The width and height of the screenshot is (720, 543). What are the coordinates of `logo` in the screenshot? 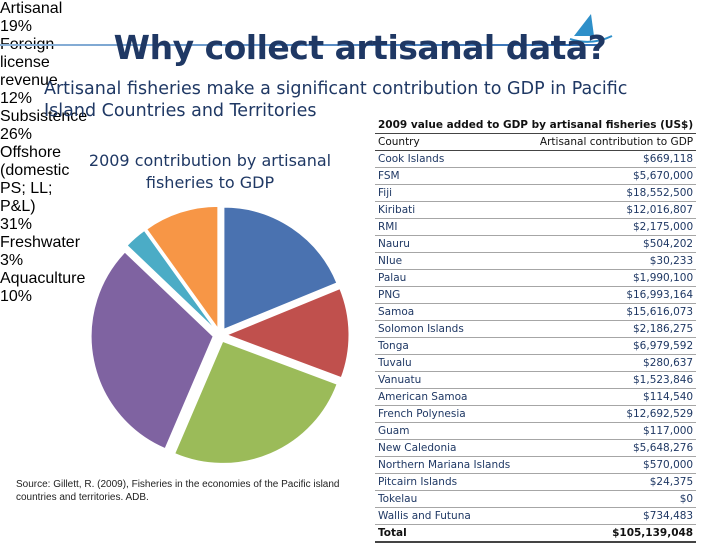 It's located at (591, 28).